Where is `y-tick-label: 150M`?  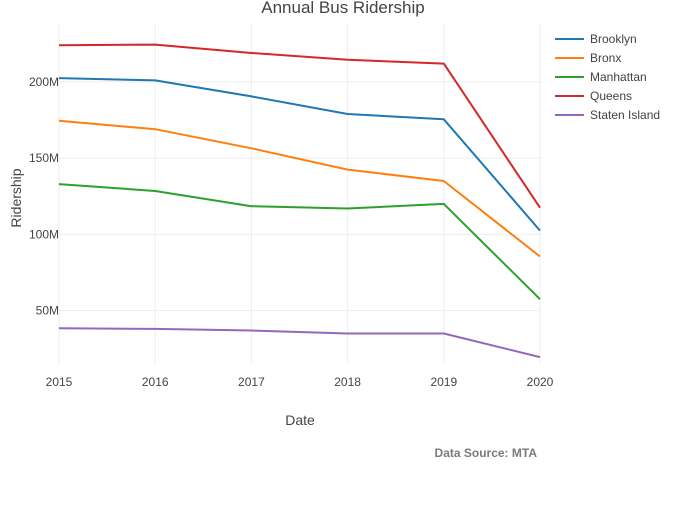 y-tick-label: 150M is located at coordinates (44, 158).